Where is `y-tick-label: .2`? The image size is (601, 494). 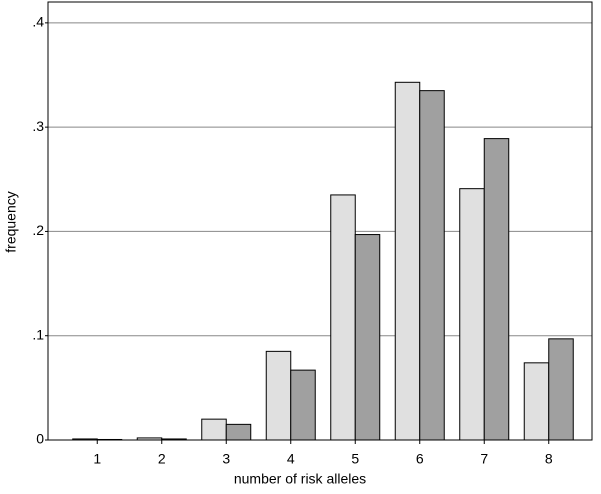 y-tick-label: .2 is located at coordinates (38, 230).